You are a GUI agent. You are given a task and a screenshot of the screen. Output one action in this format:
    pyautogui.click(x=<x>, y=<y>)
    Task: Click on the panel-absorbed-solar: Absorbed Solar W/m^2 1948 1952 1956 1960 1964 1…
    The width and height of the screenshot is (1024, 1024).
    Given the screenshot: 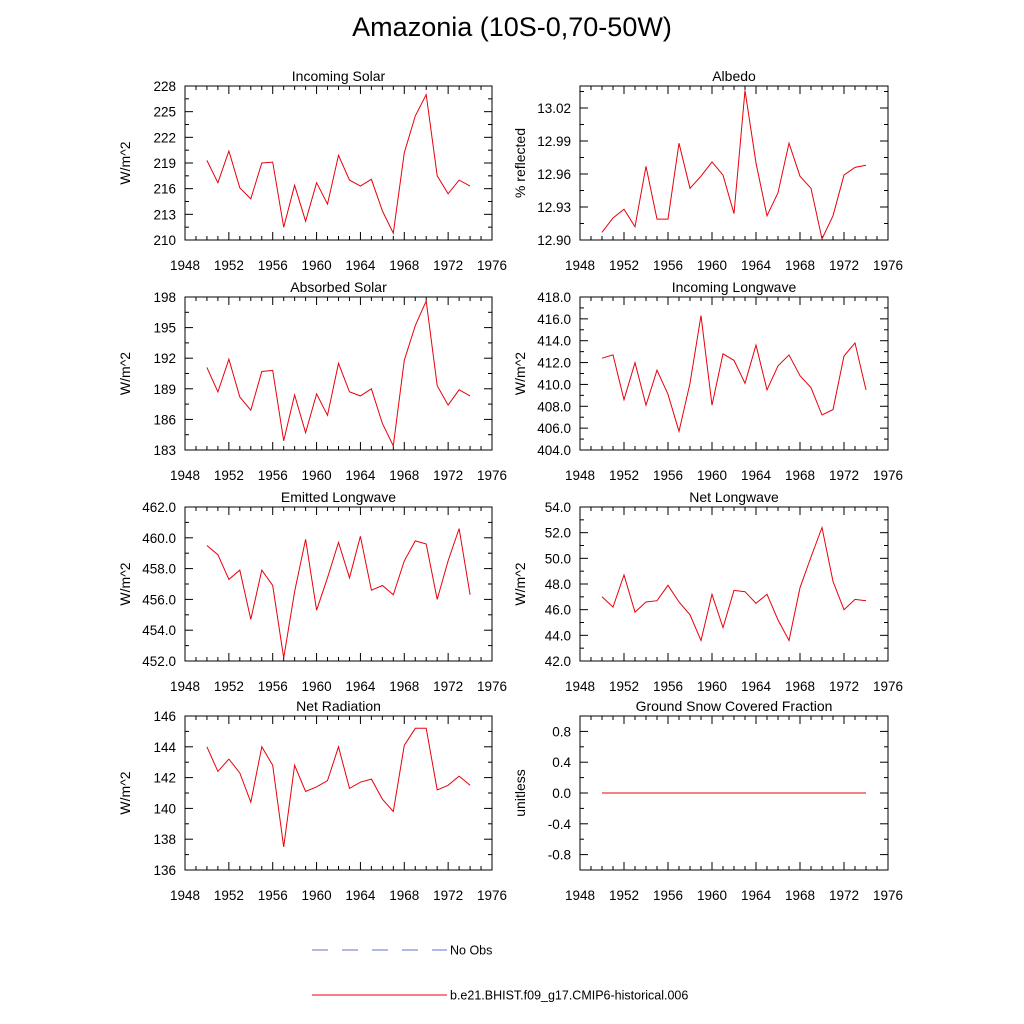 What is the action you would take?
    pyautogui.click(x=312, y=381)
    